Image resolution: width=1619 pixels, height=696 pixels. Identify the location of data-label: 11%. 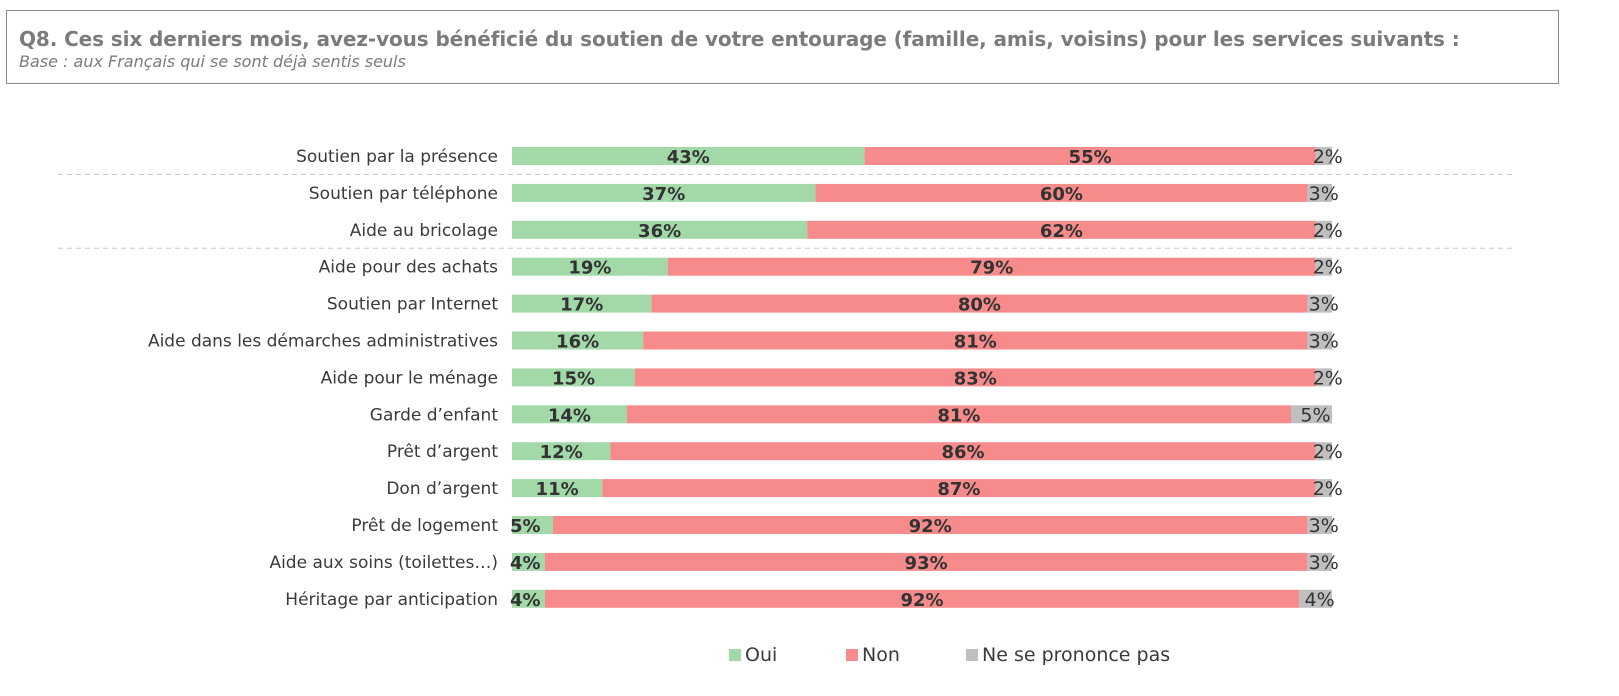
(557, 489).